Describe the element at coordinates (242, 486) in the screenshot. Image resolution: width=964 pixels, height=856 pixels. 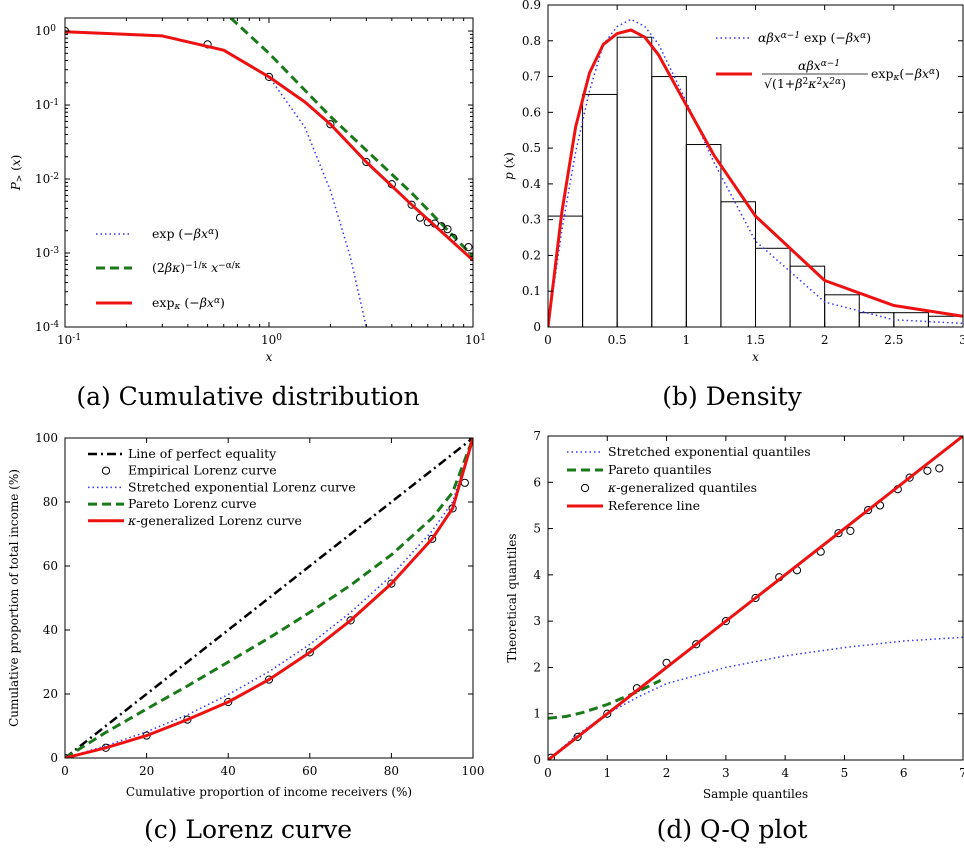
I see `legend-entry: Stretched exponential Lorenz curve` at that location.